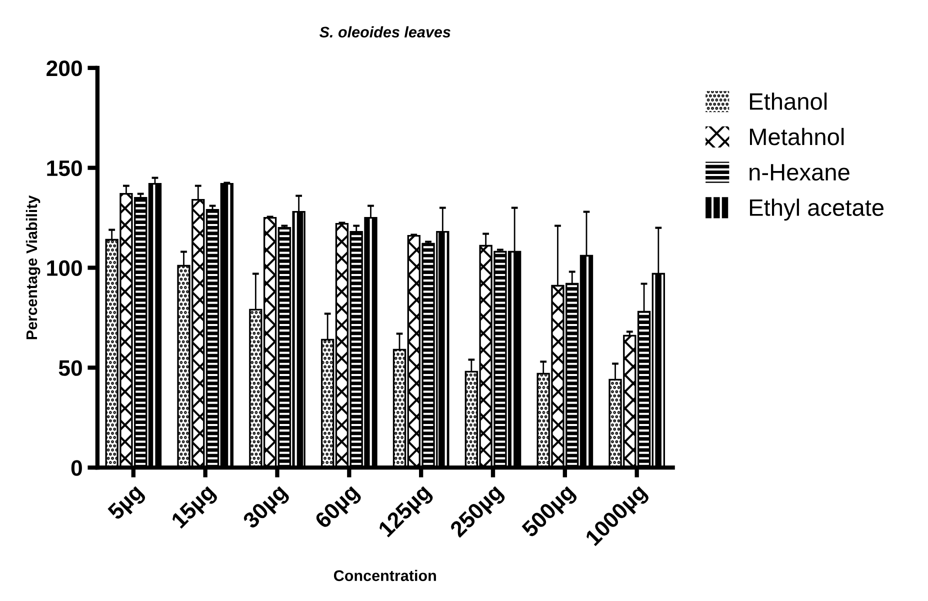  Describe the element at coordinates (385, 576) in the screenshot. I see `x-axis-title: Concentration` at that location.